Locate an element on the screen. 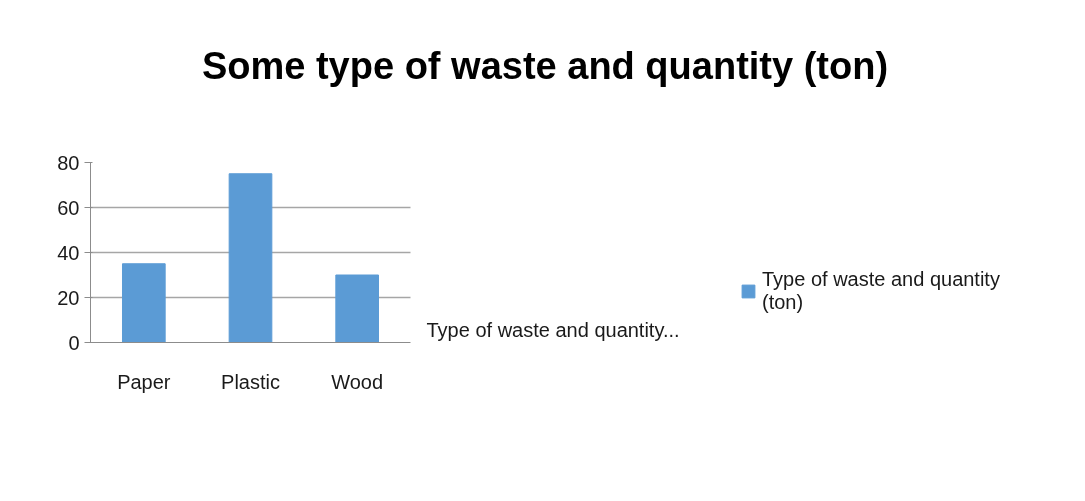 The width and height of the screenshot is (1085, 501). x-tick-label: Plastic is located at coordinates (250, 381).